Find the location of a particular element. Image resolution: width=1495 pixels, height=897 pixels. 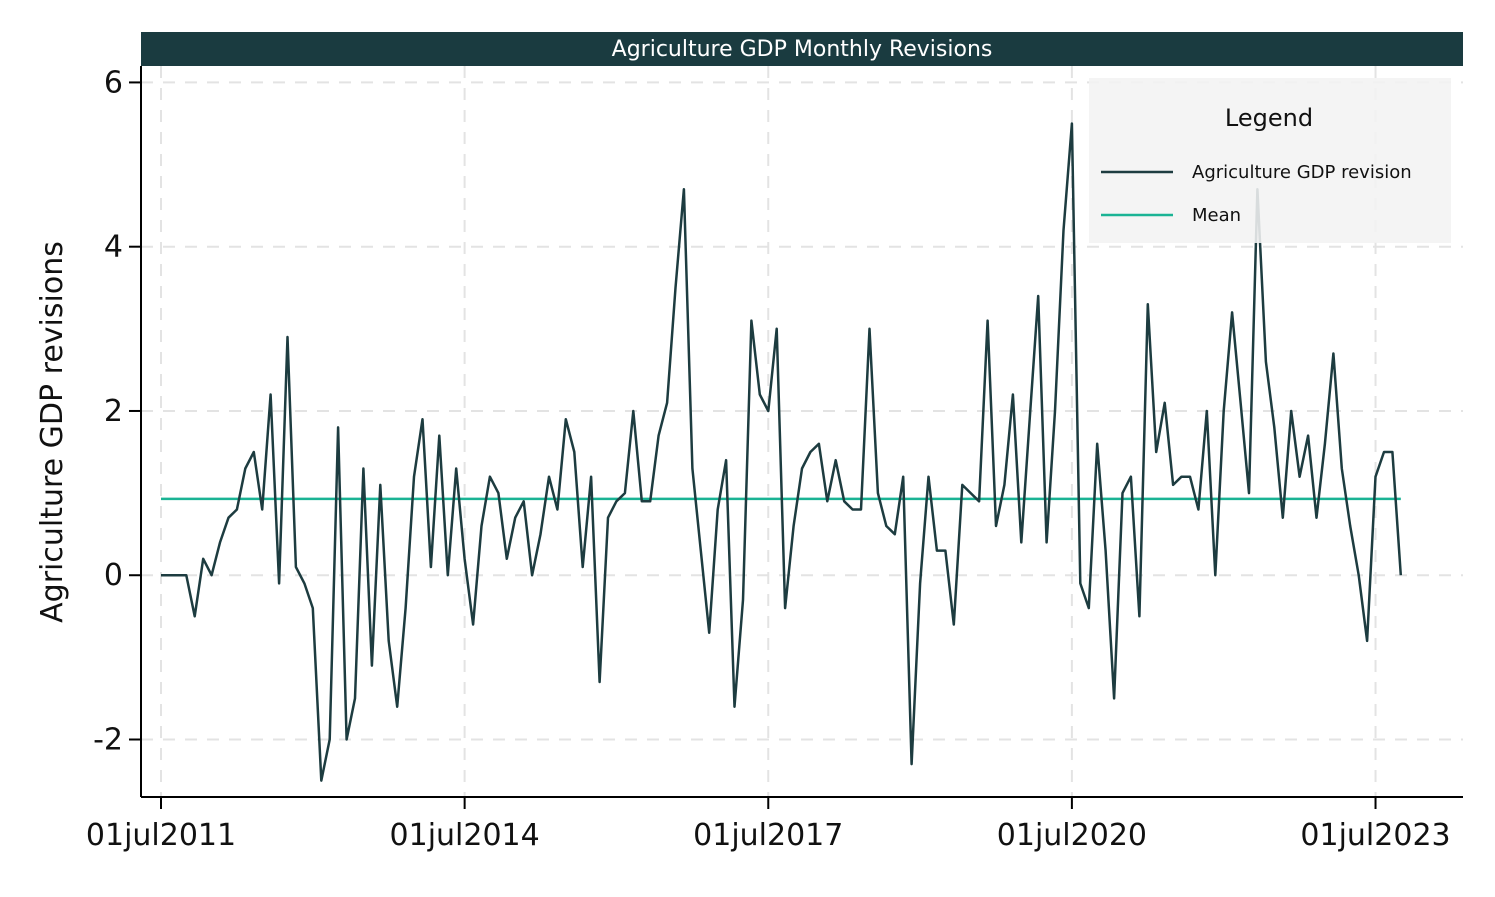

x-tick-label: 01jul2014 is located at coordinates (465, 835).